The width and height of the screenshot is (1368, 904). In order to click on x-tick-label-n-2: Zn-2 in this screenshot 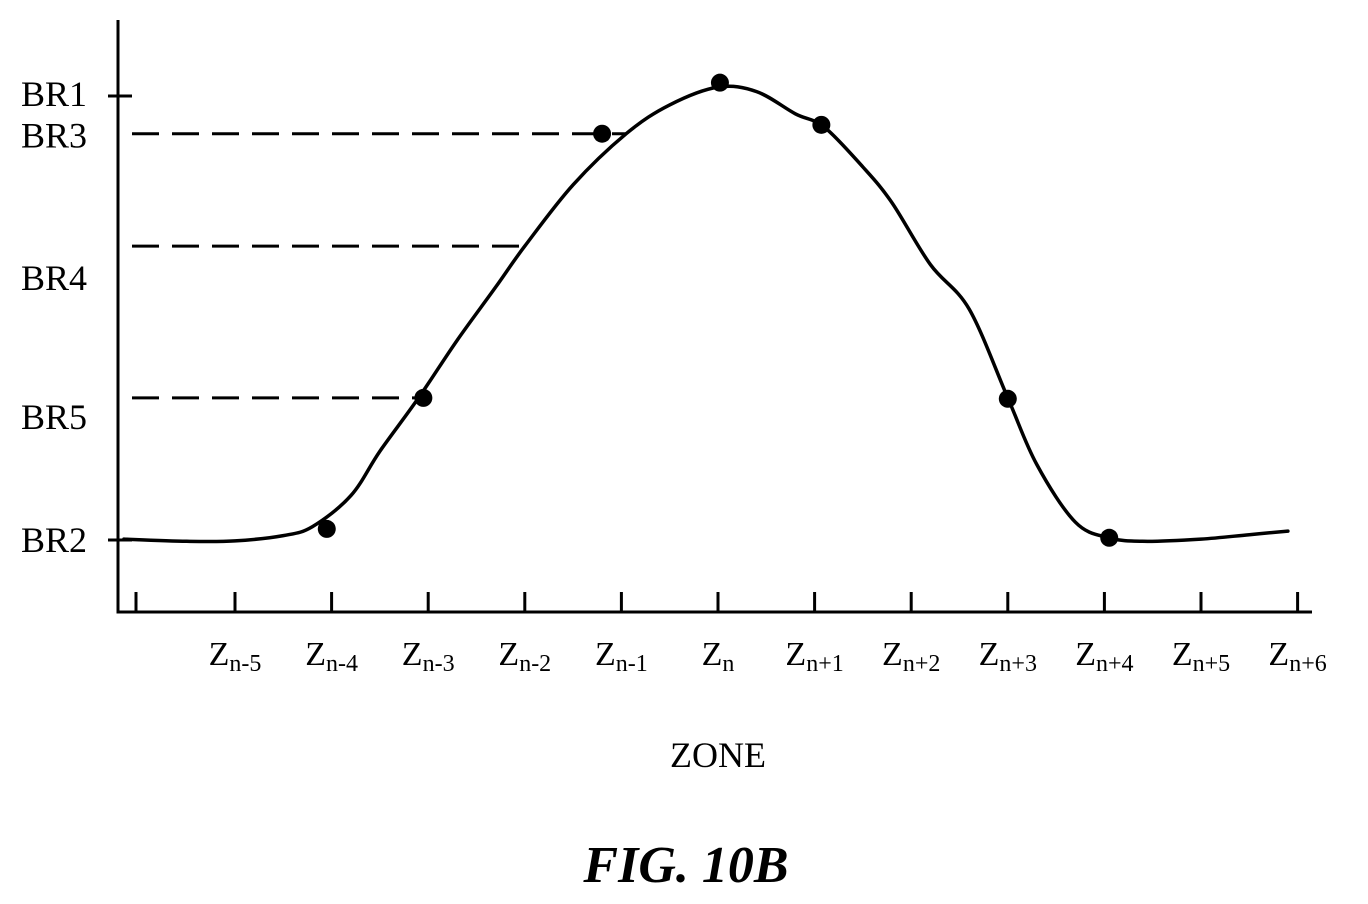, I will do `click(524, 656)`.